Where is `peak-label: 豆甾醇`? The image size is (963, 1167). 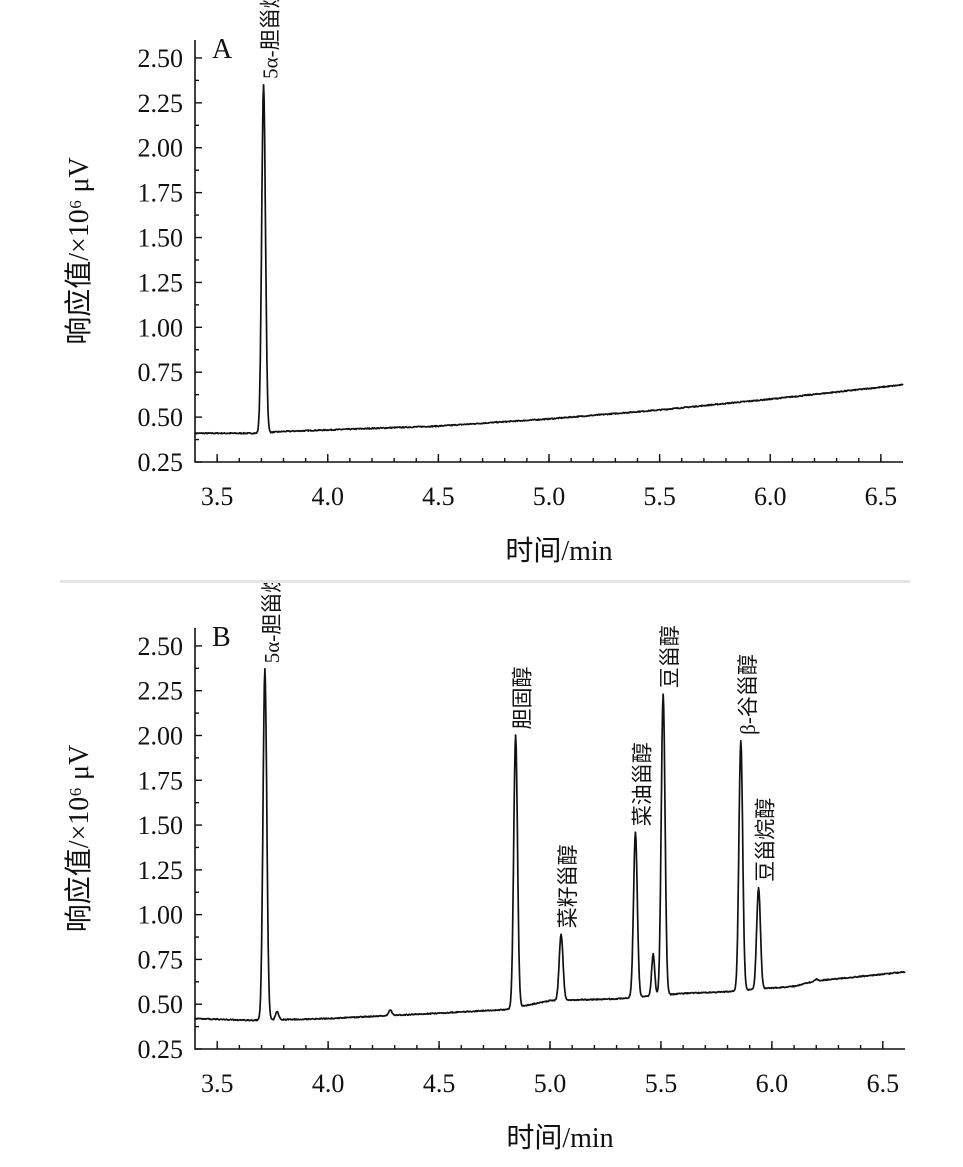 peak-label: 豆甾醇 is located at coordinates (670, 656).